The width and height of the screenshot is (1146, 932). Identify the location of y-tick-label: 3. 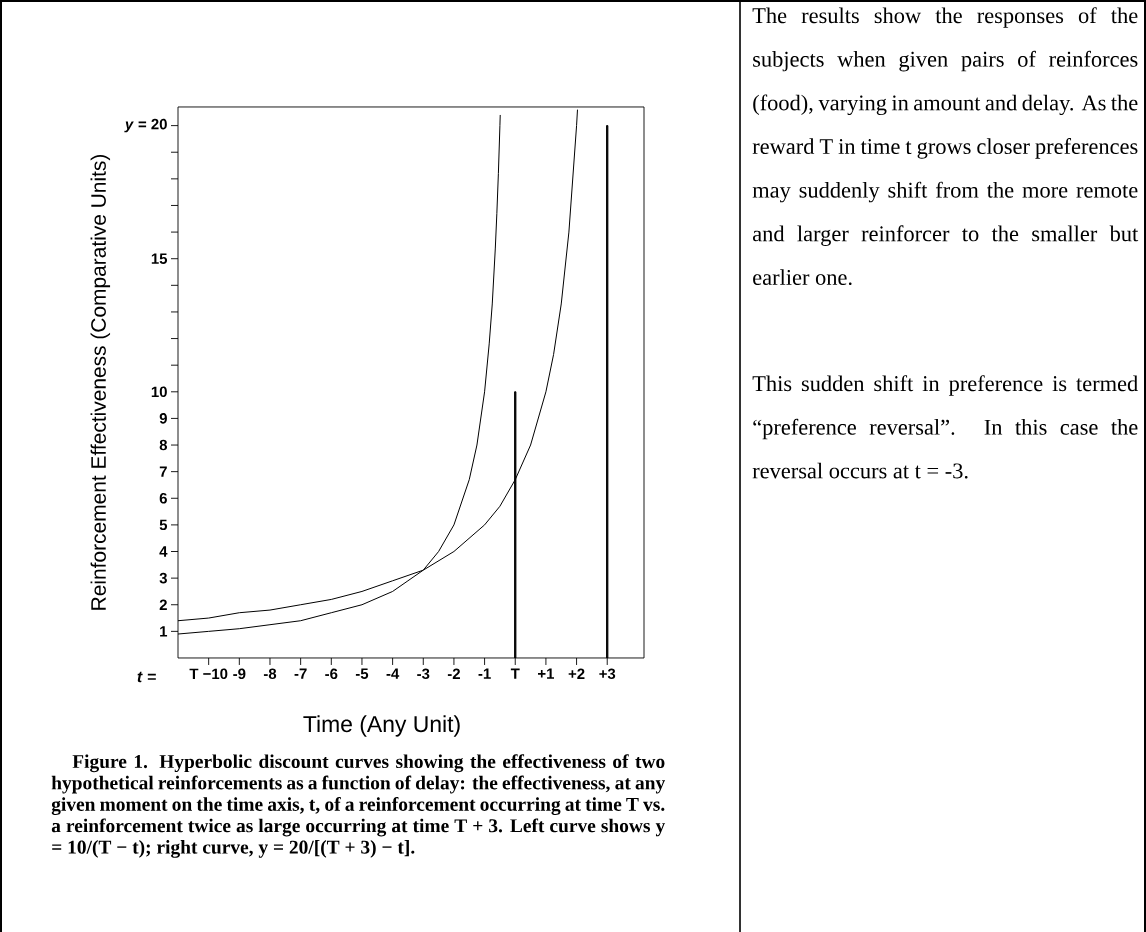
(163, 578).